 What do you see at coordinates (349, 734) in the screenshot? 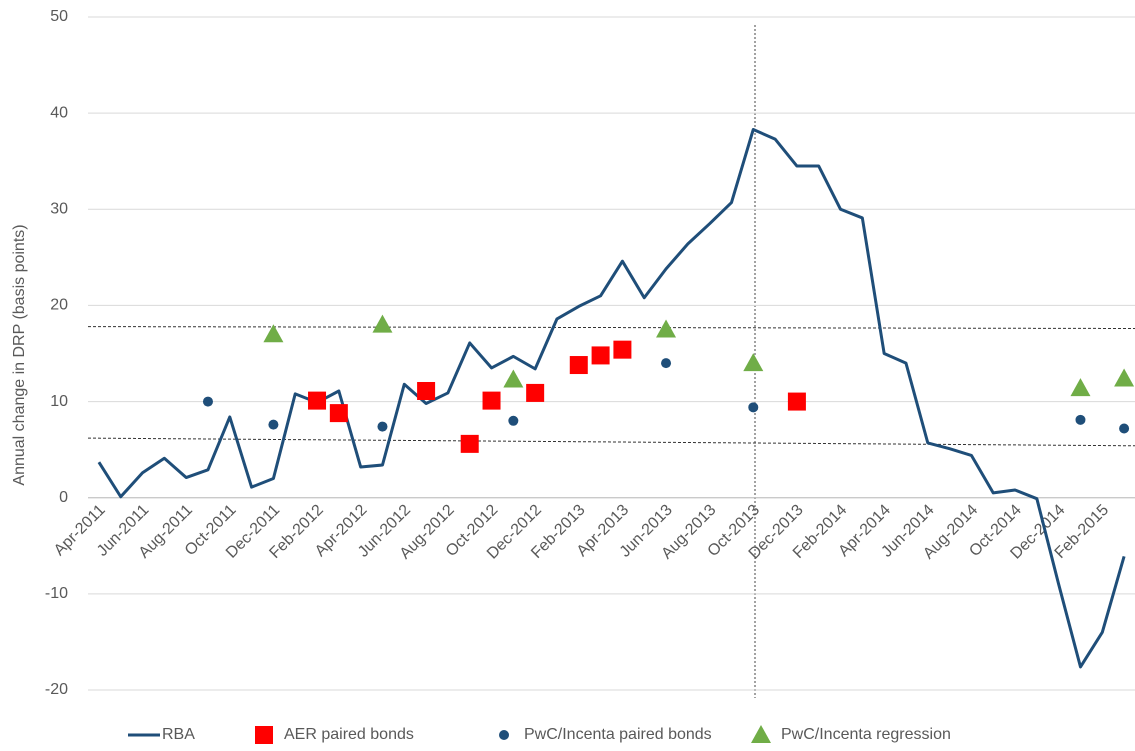
I see `legend-label: AER paired bonds` at bounding box center [349, 734].